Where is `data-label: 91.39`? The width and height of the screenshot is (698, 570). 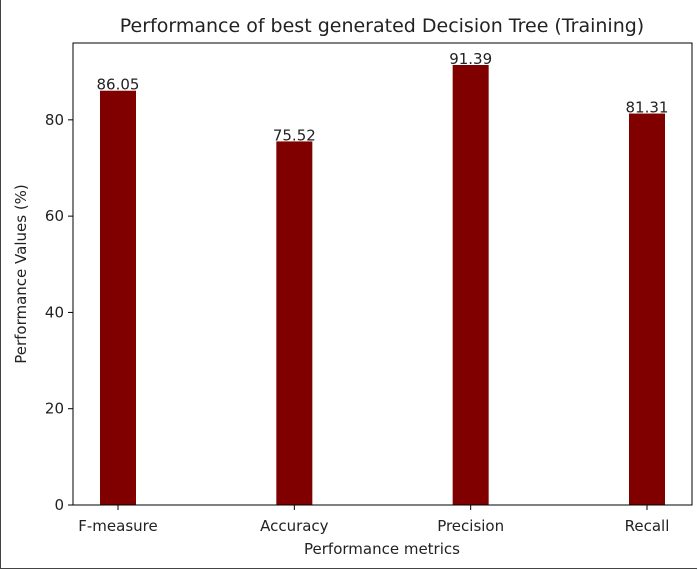
data-label: 91.39 is located at coordinates (470, 59).